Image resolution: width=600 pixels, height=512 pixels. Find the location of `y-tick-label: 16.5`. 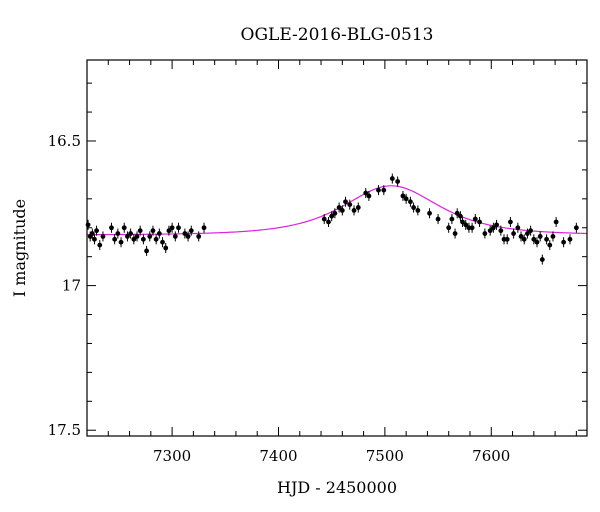

y-tick-label: 16.5 is located at coordinates (64, 141).